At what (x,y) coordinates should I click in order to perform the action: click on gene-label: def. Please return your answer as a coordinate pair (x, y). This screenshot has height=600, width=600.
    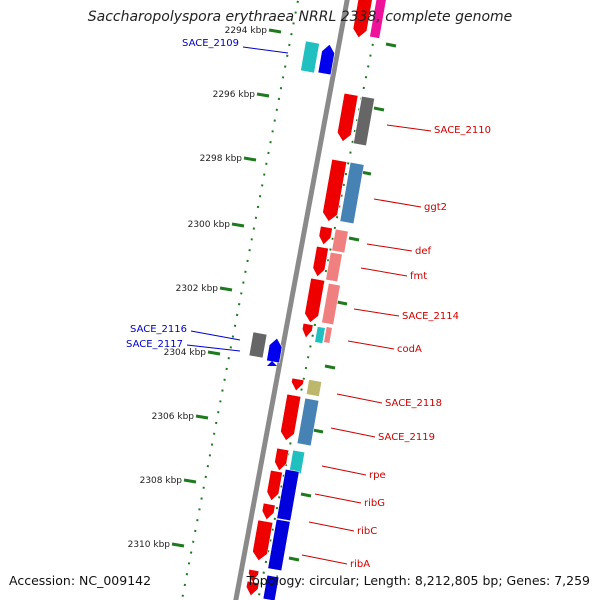
    Looking at the image, I should click on (423, 251).